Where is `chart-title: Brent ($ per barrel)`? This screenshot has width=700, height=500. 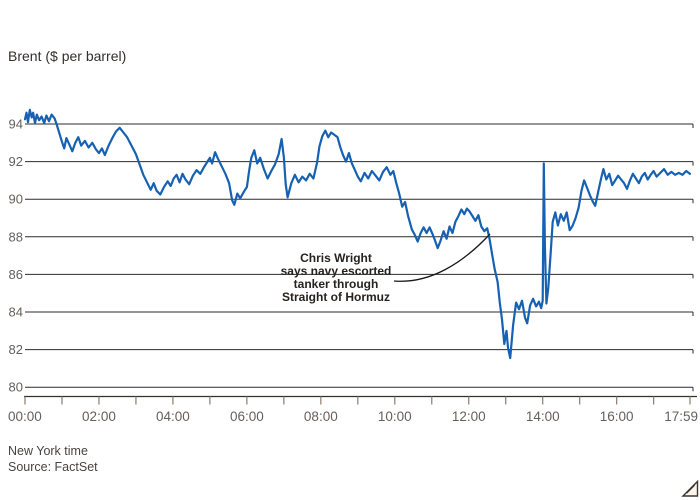 chart-title: Brent ($ per barrel) is located at coordinates (67, 56).